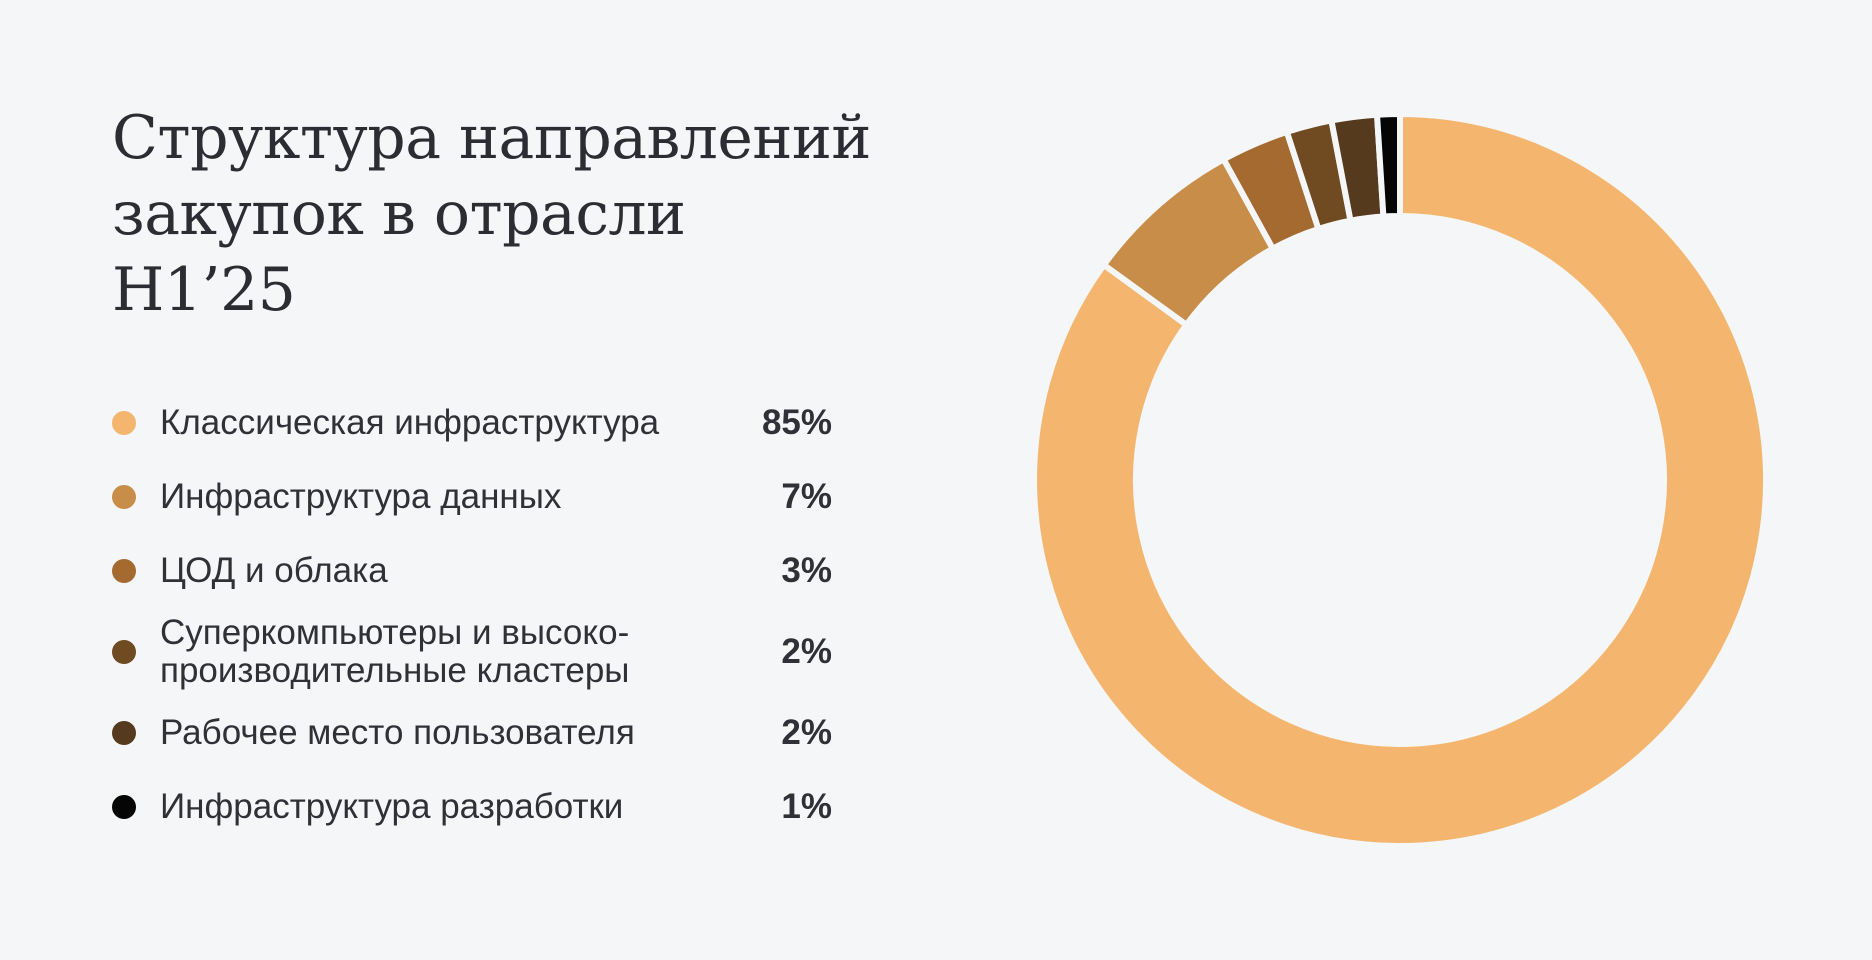  What do you see at coordinates (806, 496) in the screenshot?
I see `legend-value: 7%` at bounding box center [806, 496].